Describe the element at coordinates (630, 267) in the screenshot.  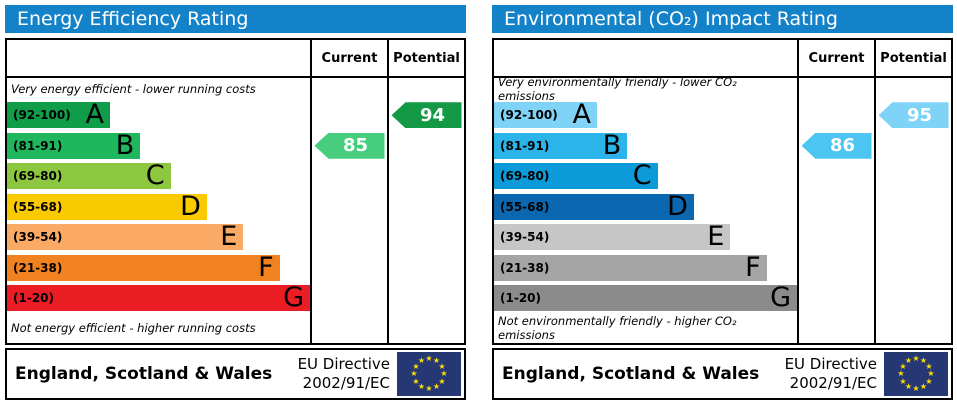
I see `band-F-bar: (21-38) F` at that location.